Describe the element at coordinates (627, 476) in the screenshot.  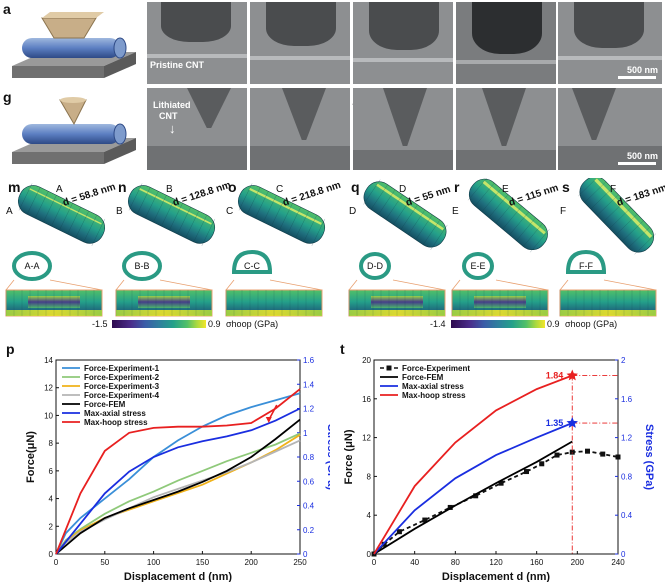
I see `y-right-tick-label: 0.8` at that location.